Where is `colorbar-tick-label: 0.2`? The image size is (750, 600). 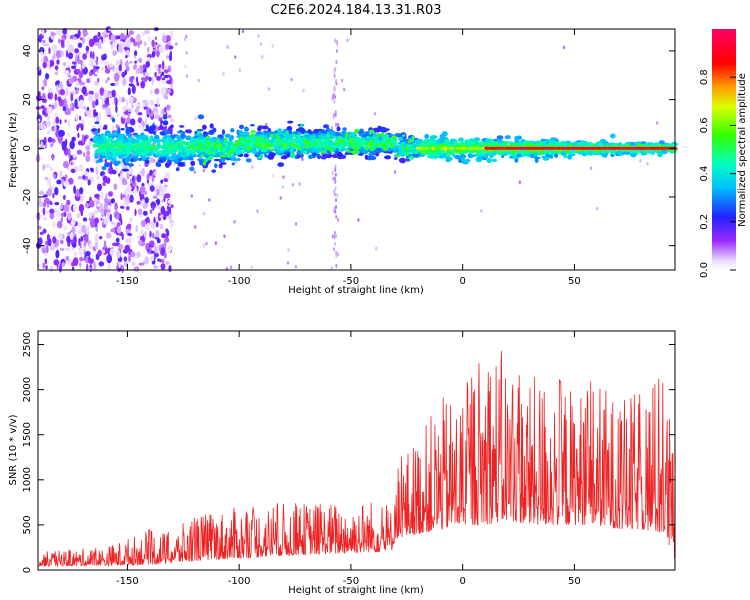 colorbar-tick-label: 0.2 is located at coordinates (704, 222).